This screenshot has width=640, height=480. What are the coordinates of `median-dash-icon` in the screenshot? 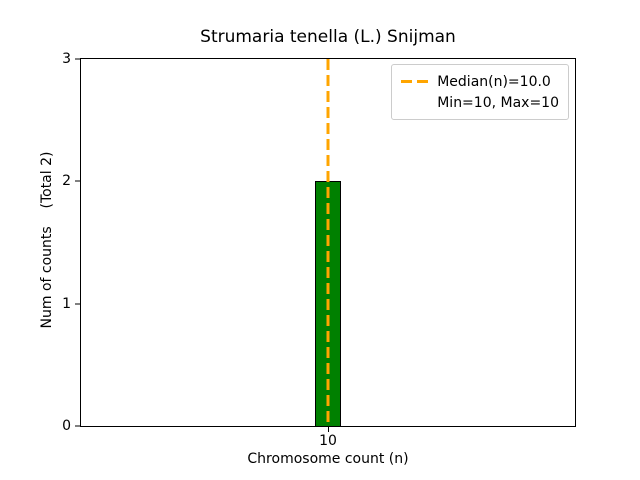 It's located at (415, 81).